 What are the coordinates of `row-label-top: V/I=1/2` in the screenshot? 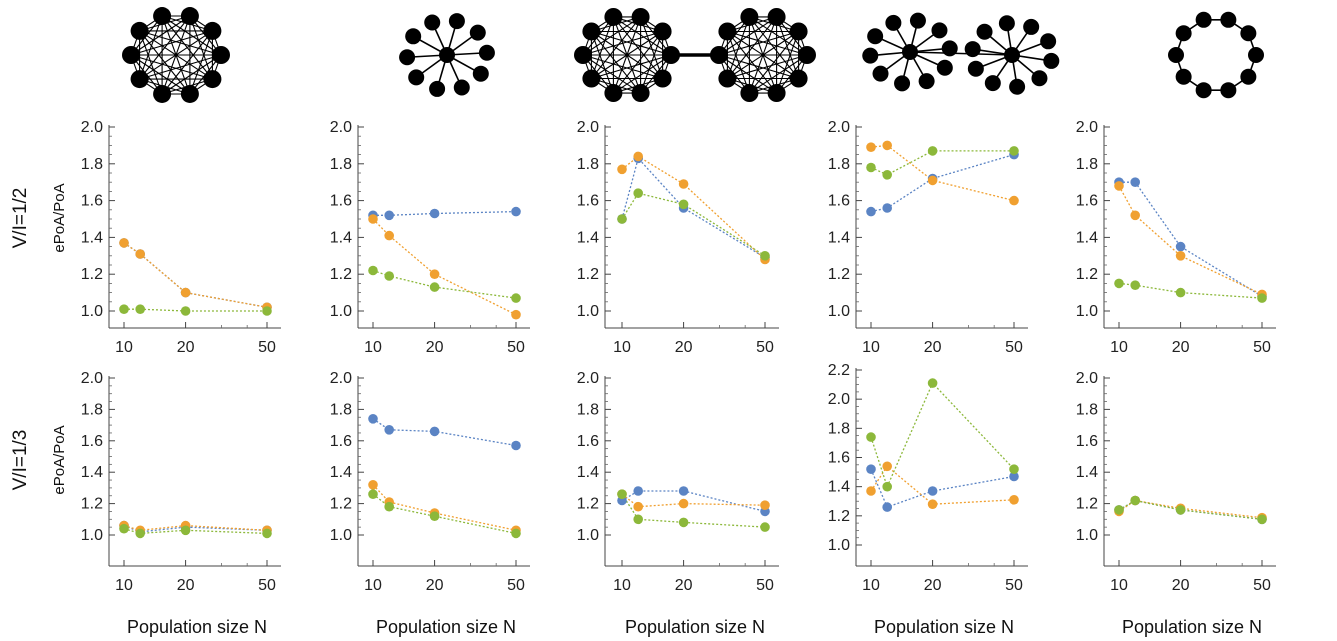 It's located at (20, 218).